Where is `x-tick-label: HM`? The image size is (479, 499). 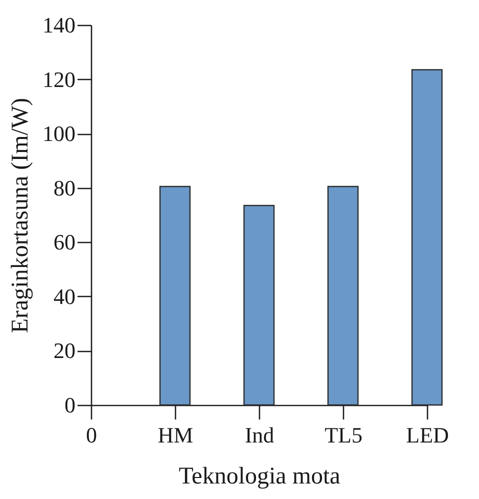 x-tick-label: HM is located at coordinates (176, 435).